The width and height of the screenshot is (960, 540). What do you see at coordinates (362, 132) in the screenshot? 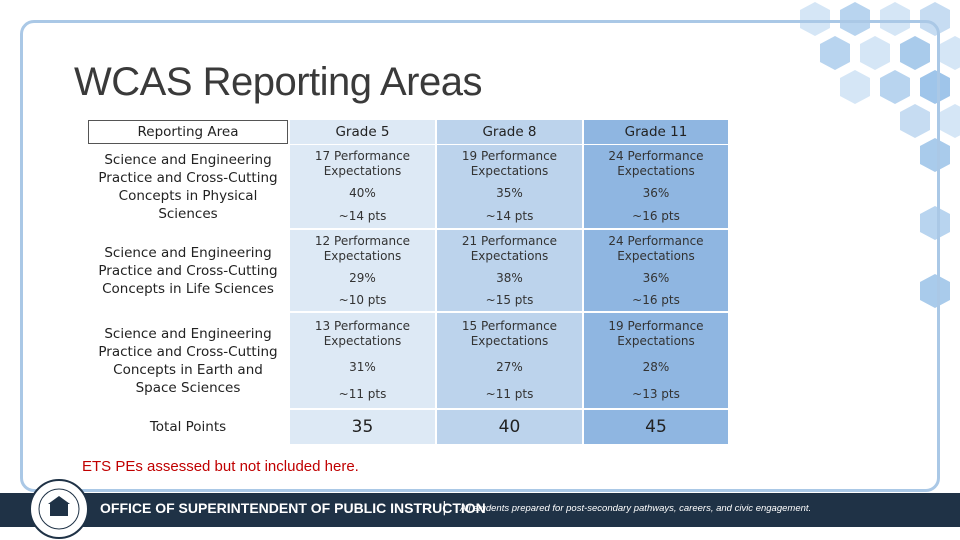
I see `header-cell: Grade 5` at bounding box center [362, 132].